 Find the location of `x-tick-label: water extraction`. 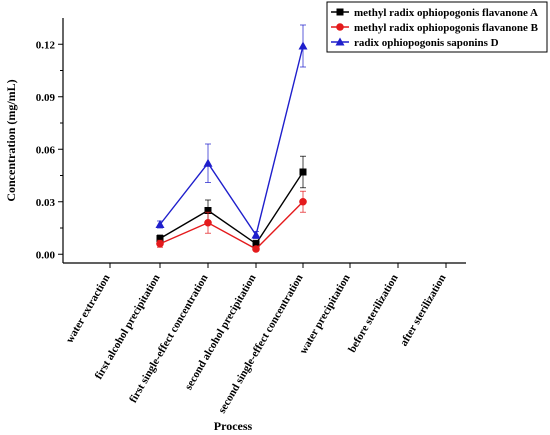

x-tick-label: water extraction is located at coordinates (88, 309).